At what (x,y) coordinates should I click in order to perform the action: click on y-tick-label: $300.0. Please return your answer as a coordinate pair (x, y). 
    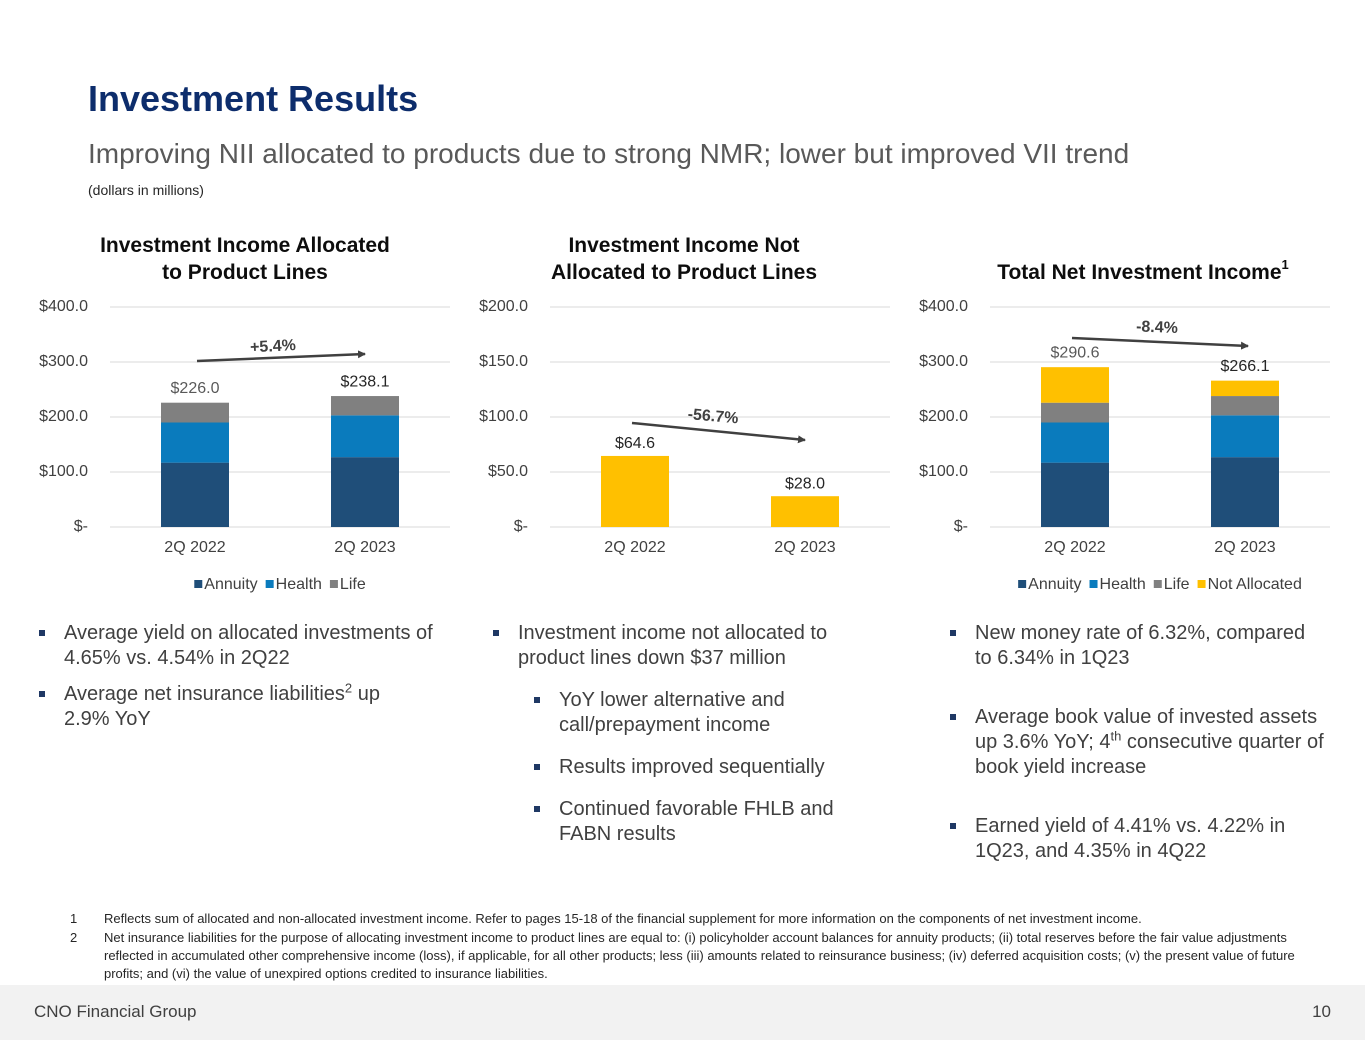
    Looking at the image, I should click on (943, 361).